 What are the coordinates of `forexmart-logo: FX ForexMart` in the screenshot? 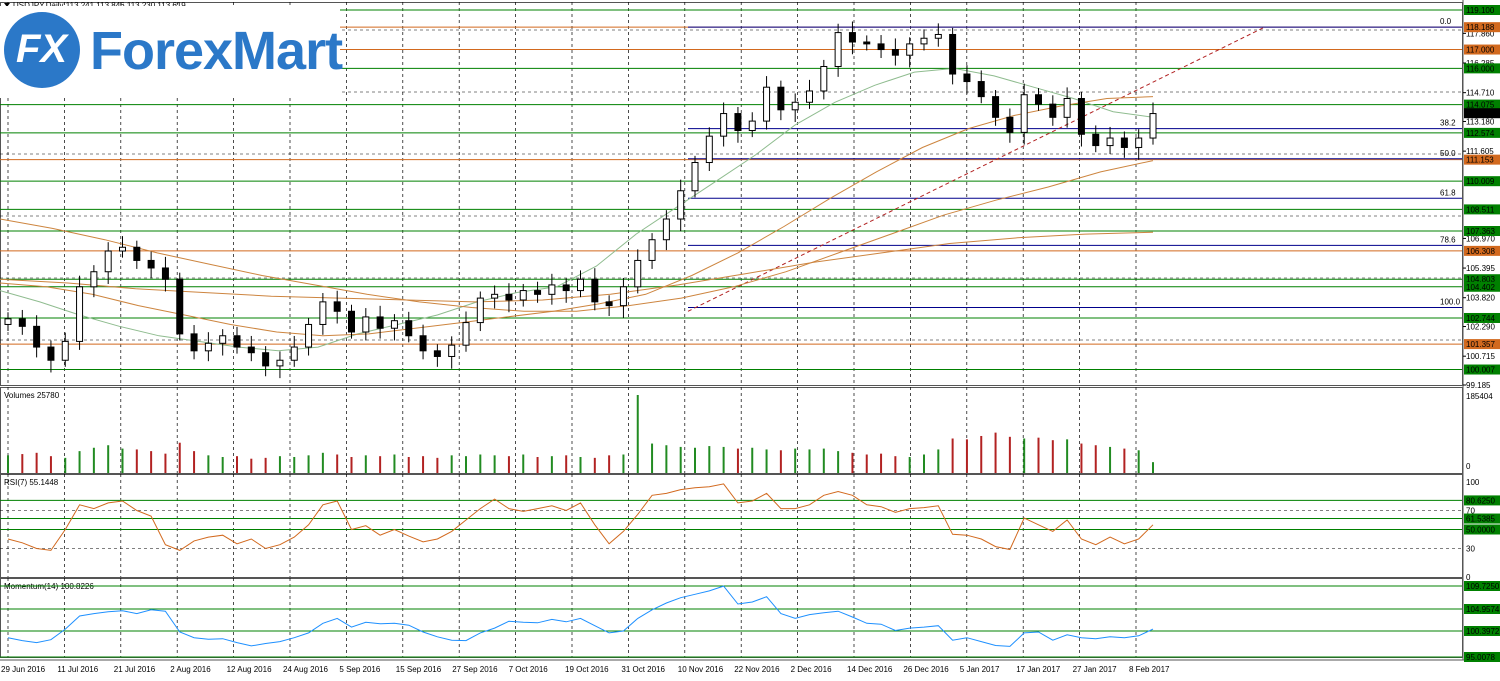 It's located at (171, 52).